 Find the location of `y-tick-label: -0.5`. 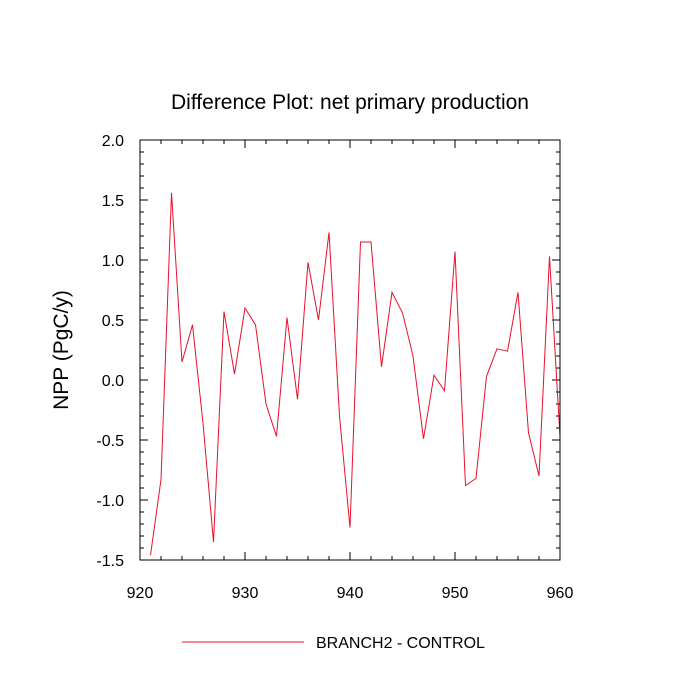

y-tick-label: -0.5 is located at coordinates (110, 441).